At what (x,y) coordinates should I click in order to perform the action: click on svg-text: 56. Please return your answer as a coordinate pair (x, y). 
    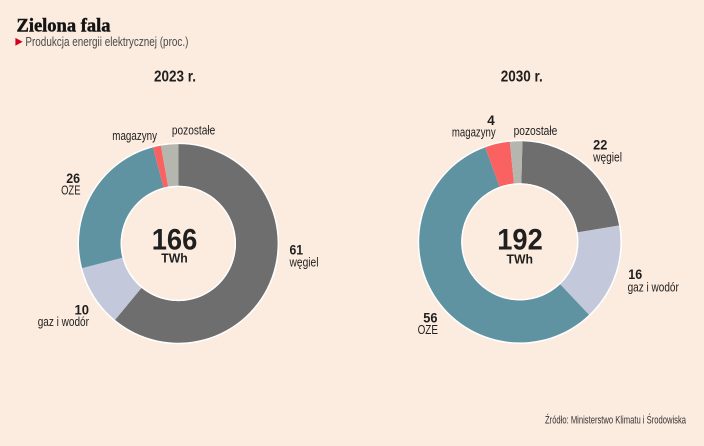
    Looking at the image, I should click on (430, 318).